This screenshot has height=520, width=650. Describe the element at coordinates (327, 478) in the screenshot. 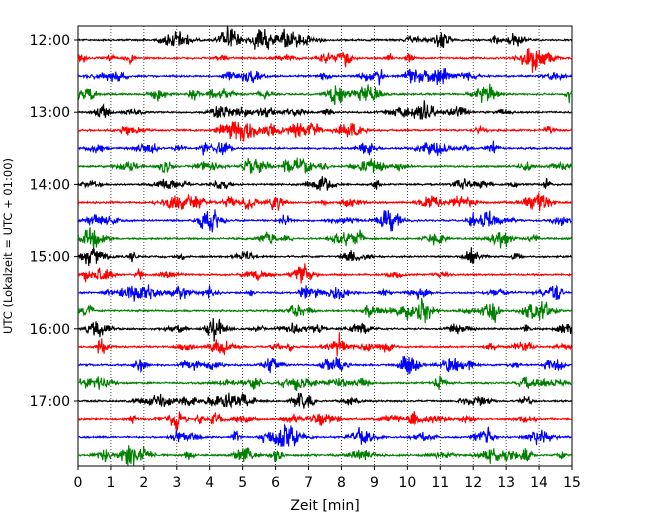

I see `x-axis-ticks: 0 1 2 3 4 5 6 7 8 9 10 11 12 13 14 15` at that location.